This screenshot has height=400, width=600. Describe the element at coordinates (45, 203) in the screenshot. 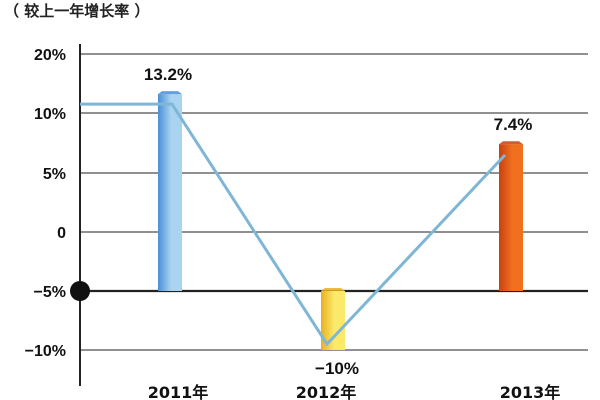

I see `y-tick-labels: 20% 10% 5% 0 −5% −10%` at that location.